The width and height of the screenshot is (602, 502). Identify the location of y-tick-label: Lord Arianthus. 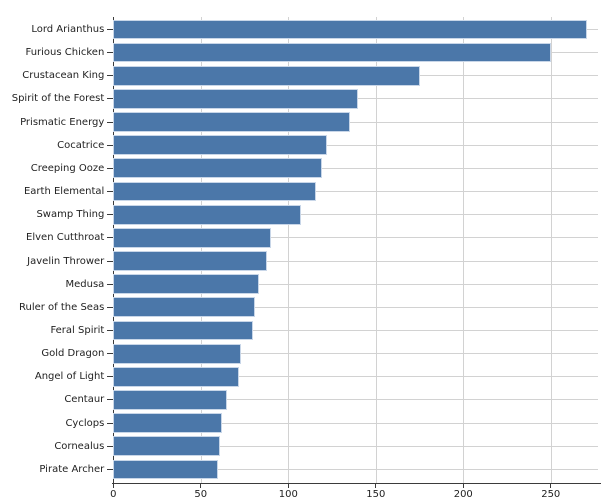
(68, 29).